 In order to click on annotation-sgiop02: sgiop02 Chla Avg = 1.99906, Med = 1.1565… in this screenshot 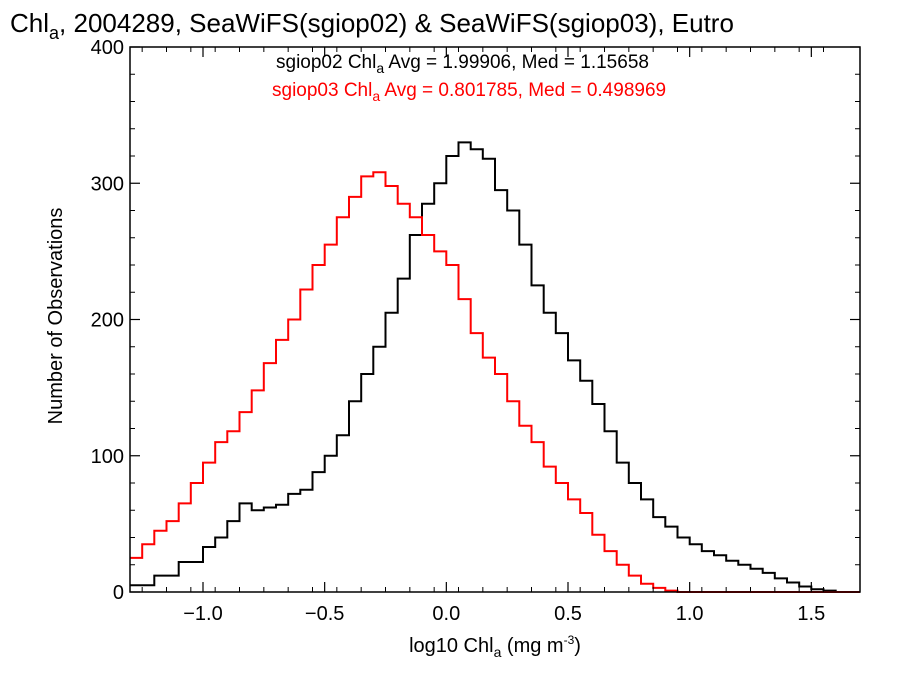, I will do `click(462, 64)`.